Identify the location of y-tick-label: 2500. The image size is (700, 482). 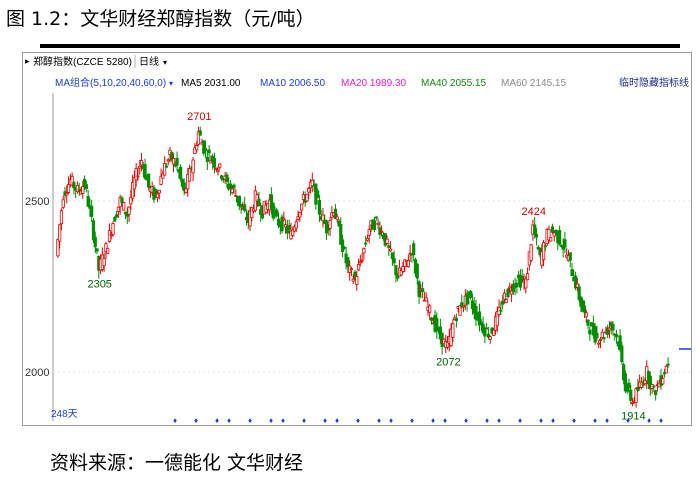
(37, 202).